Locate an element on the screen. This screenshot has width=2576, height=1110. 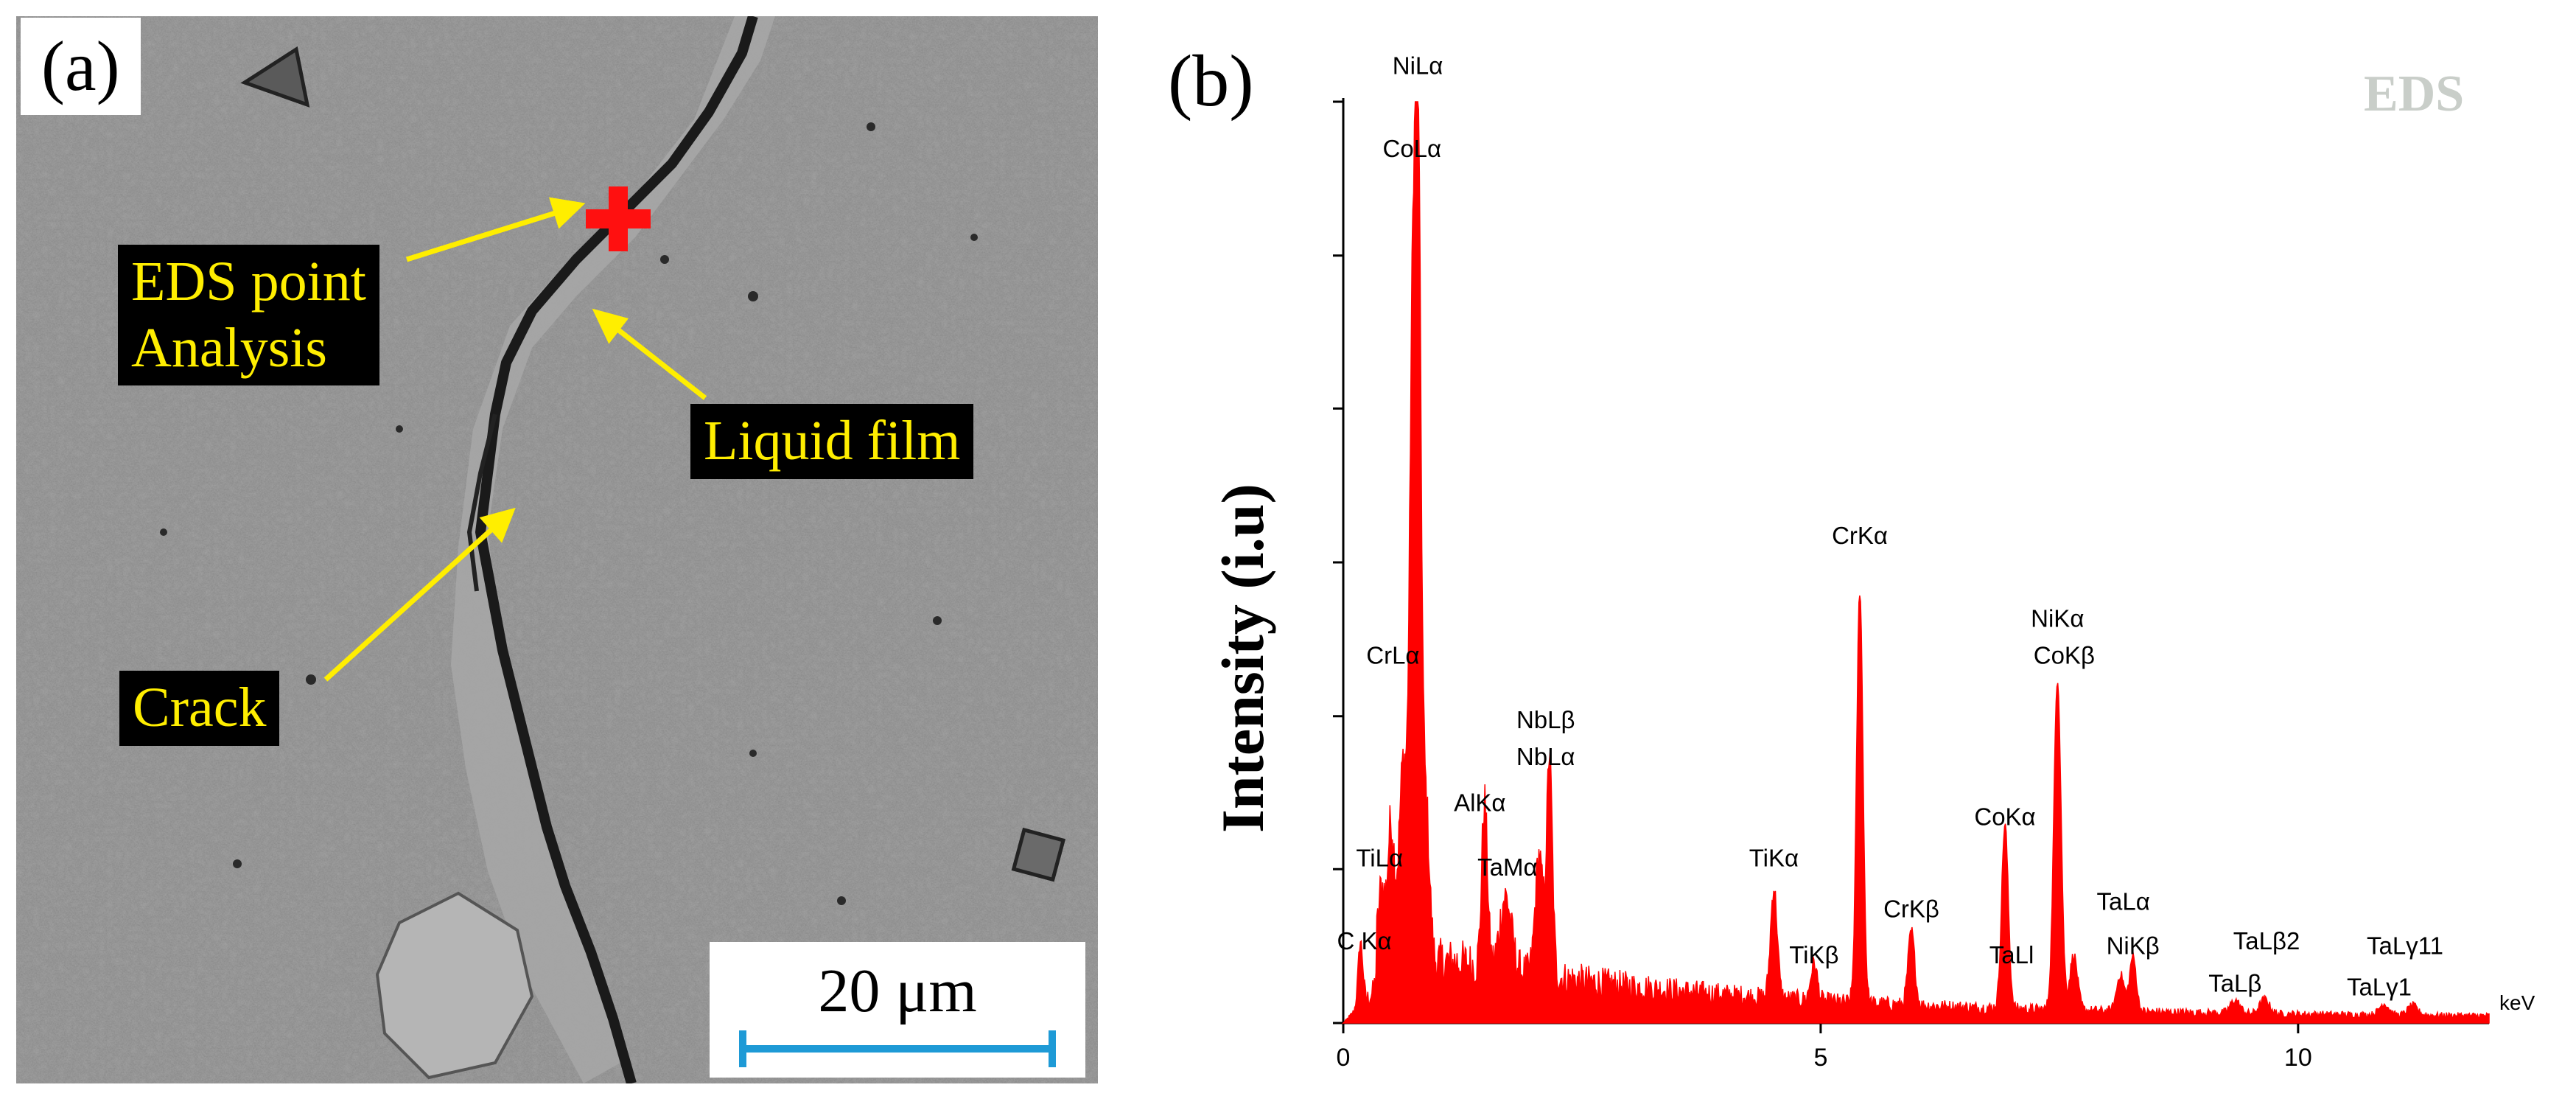
peak-label: NbLα is located at coordinates (1545, 756).